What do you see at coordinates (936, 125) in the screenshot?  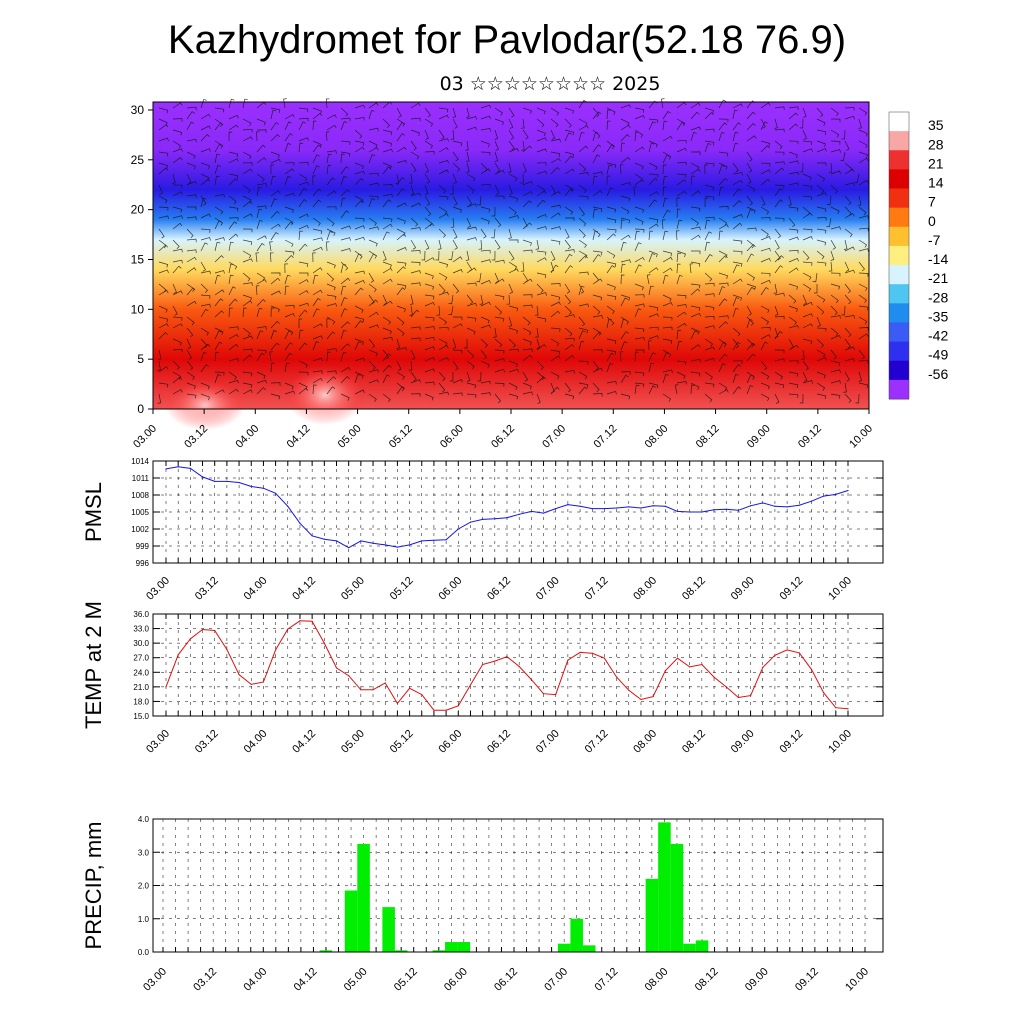 I see `colorbar-label: 35` at bounding box center [936, 125].